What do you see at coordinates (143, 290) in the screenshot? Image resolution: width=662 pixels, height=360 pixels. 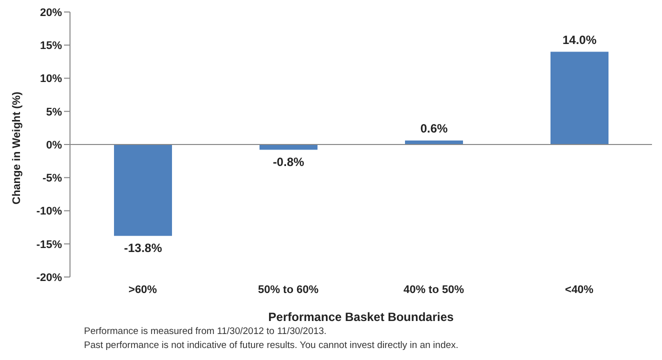 I see `x-tick-label: >60%` at bounding box center [143, 290].